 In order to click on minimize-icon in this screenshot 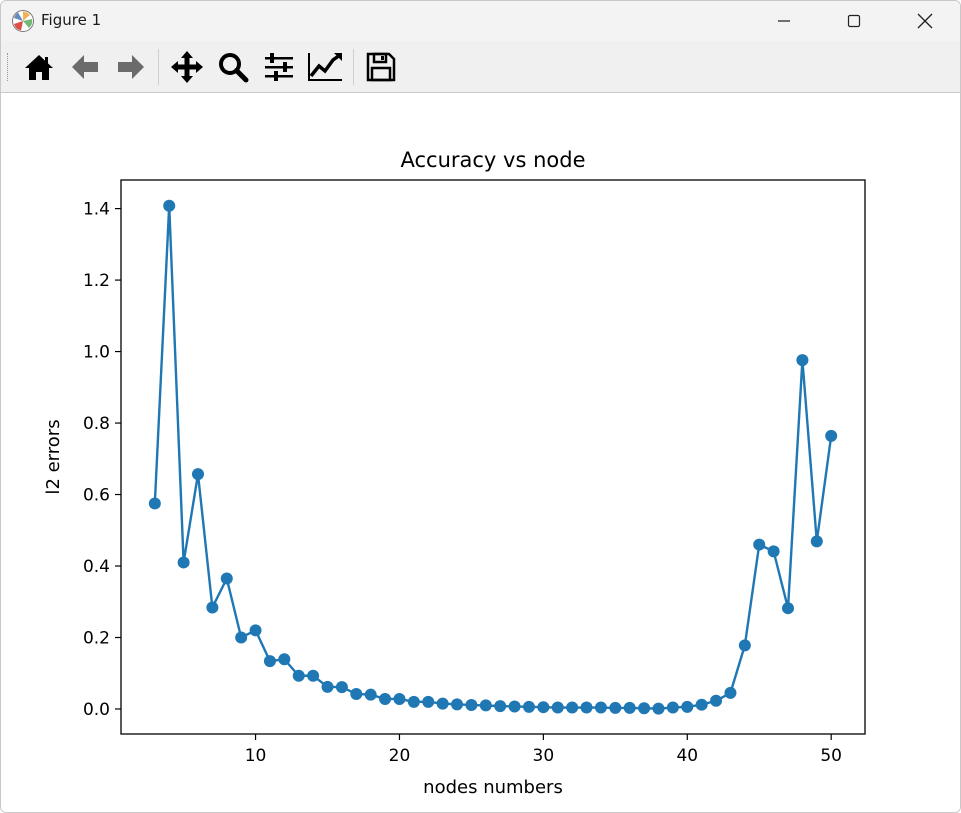, I will do `click(784, 21)`.